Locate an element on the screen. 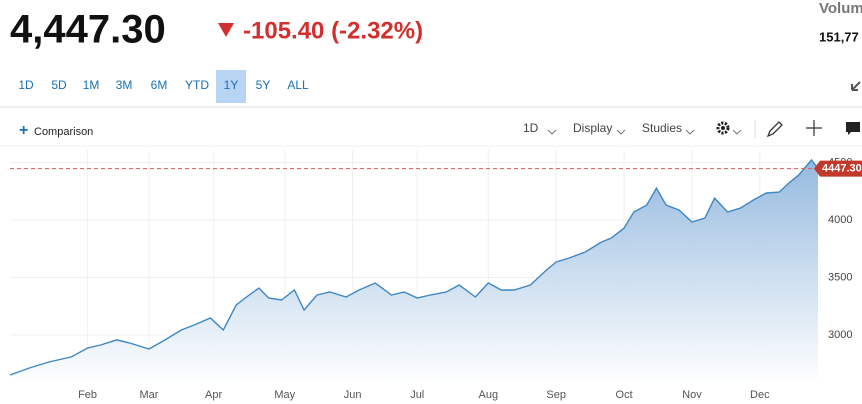 The image size is (862, 404). range-tab: 3M is located at coordinates (124, 85).